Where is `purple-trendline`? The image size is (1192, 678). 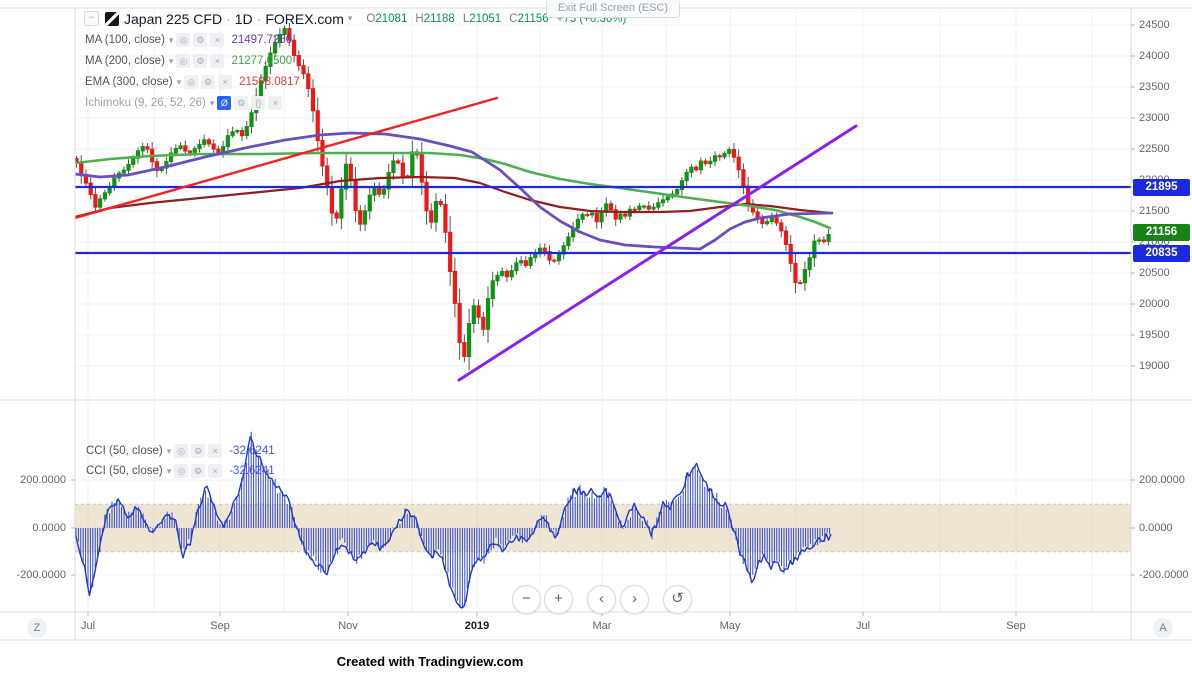 purple-trendline is located at coordinates (657, 253).